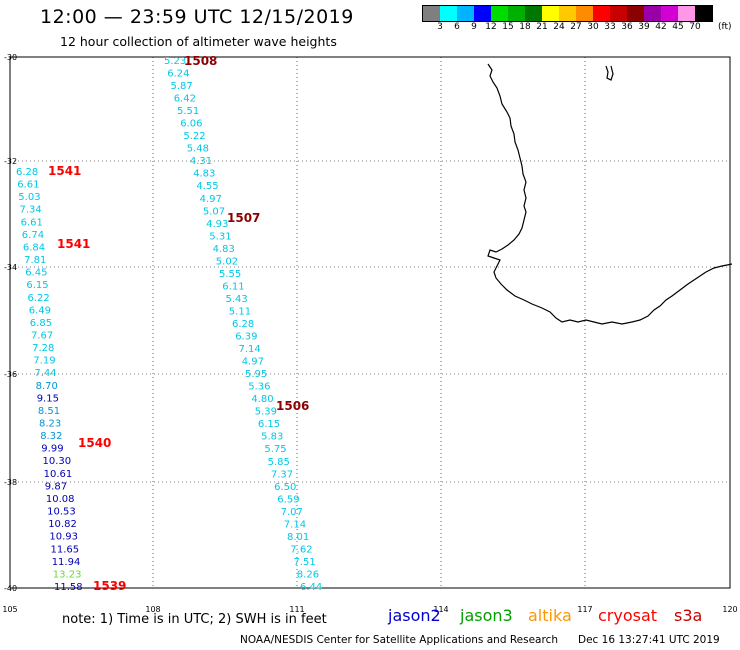 This screenshot has height=650, width=740. Describe the element at coordinates (292, 406) in the screenshot. I see `pass-number-label: 1506` at that location.